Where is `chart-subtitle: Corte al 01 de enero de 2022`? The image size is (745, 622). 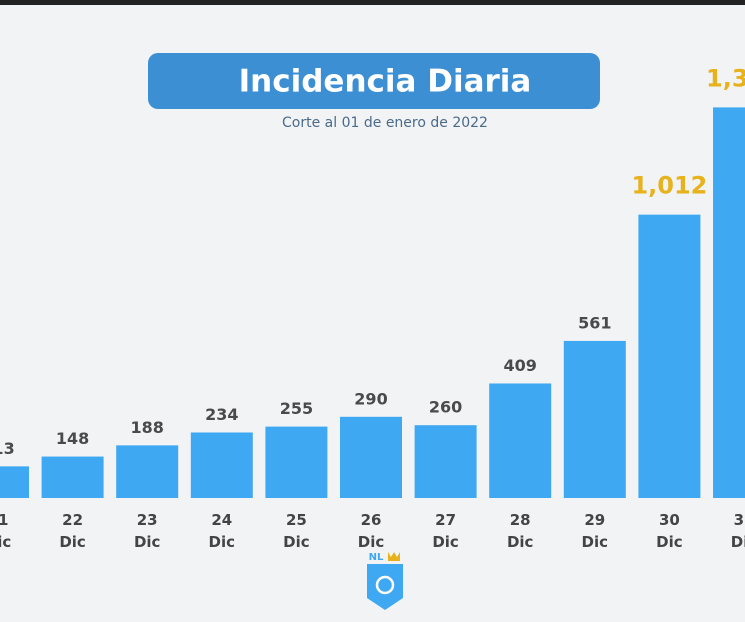 chart-subtitle: Corte al 01 de enero de 2022 is located at coordinates (385, 123).